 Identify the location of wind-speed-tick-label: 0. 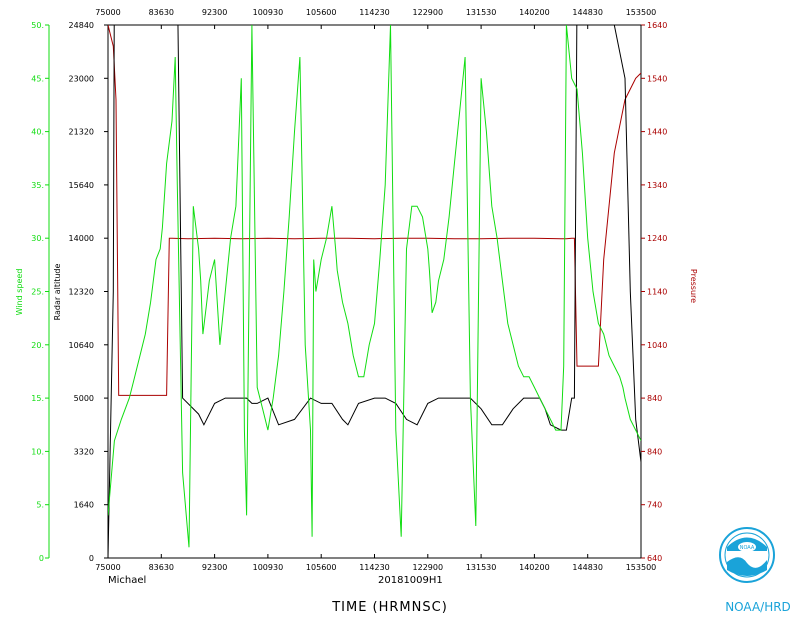
(41, 558).